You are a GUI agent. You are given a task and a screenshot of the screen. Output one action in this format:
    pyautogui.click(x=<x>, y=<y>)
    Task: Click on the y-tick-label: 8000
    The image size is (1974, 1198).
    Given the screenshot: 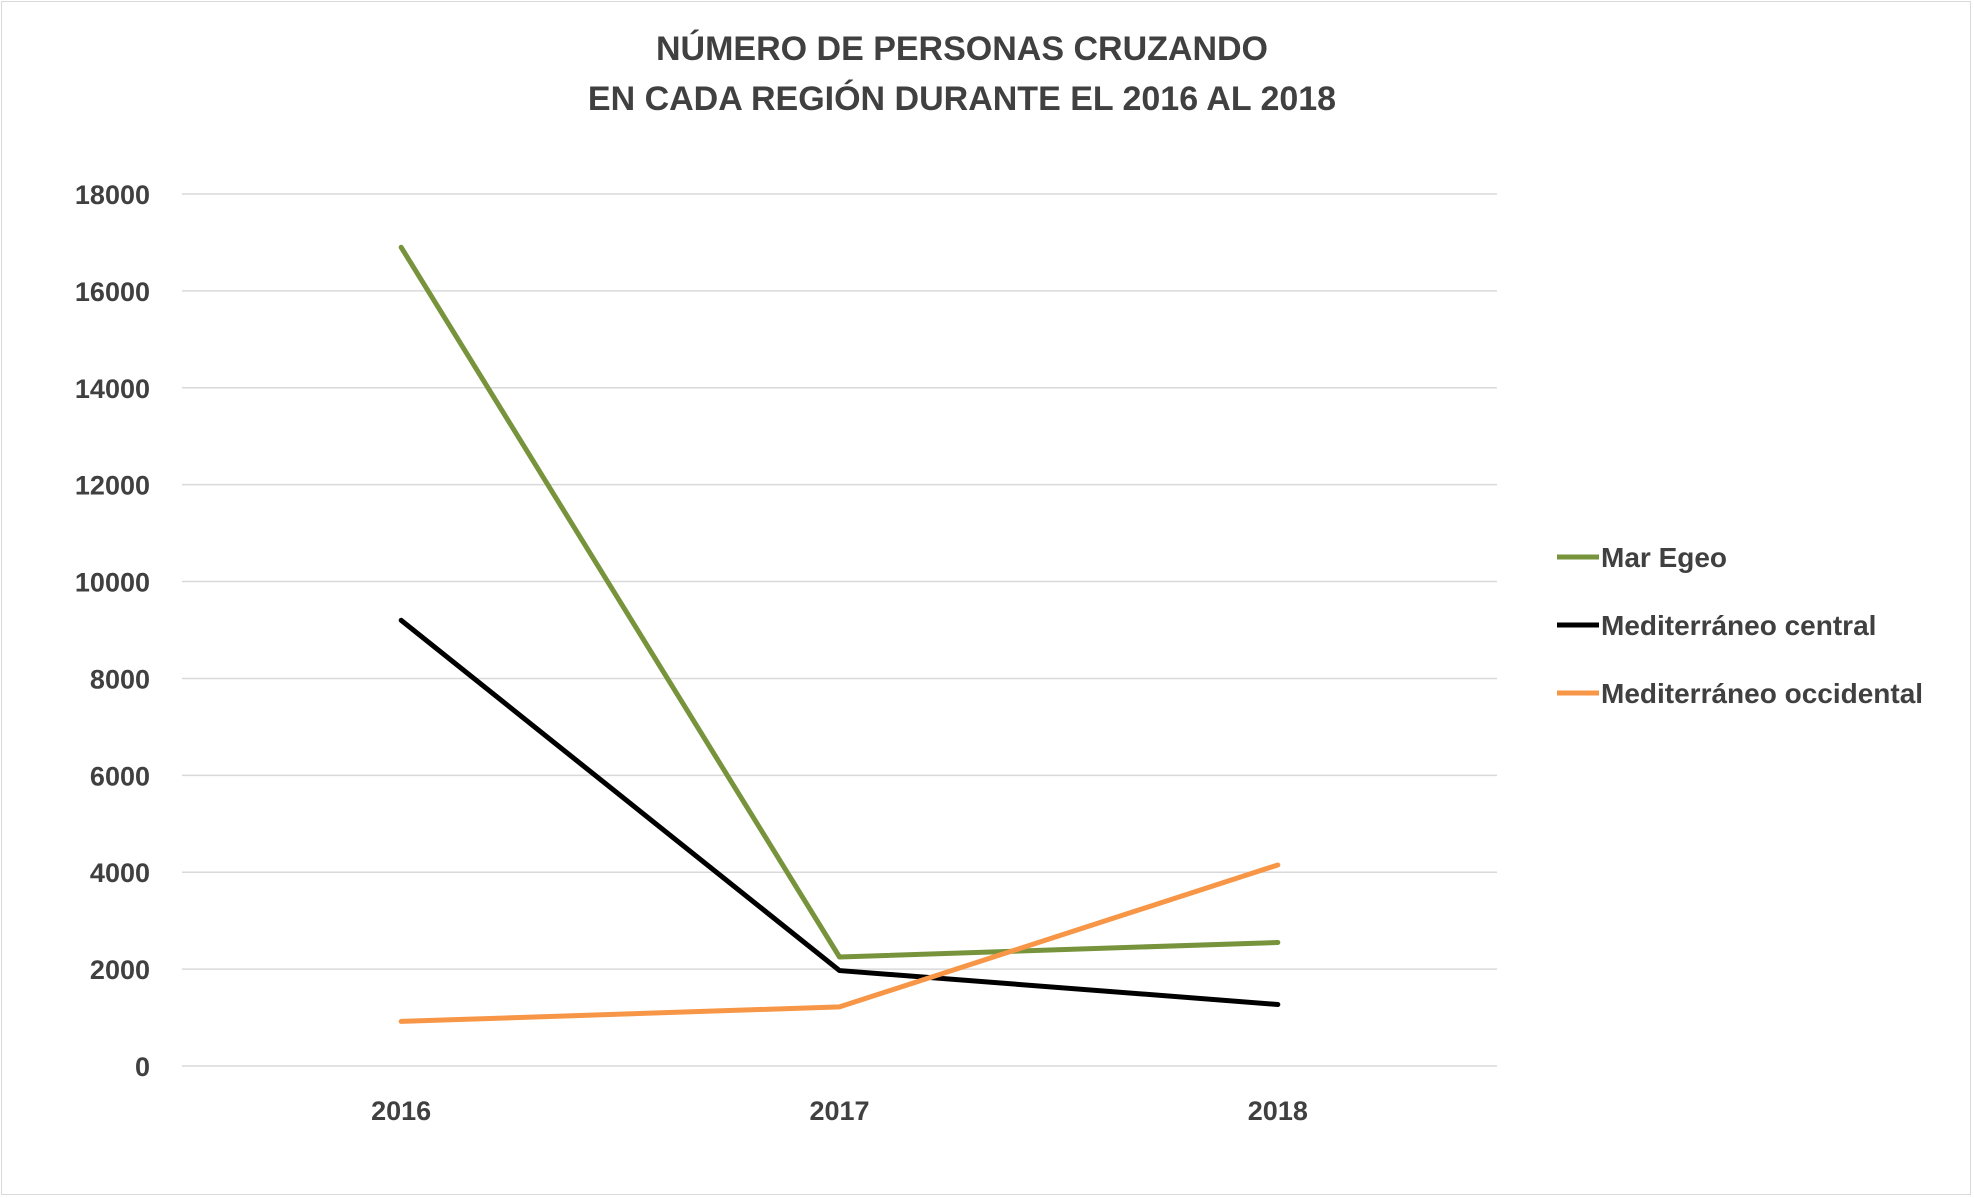 What is the action you would take?
    pyautogui.click(x=120, y=679)
    